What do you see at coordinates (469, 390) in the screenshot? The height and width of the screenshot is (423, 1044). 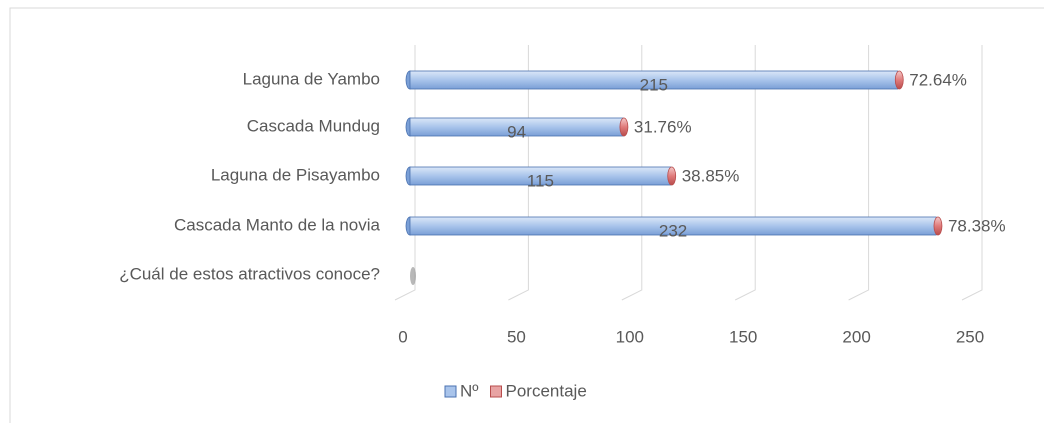 I see `legend-label: Nº` at bounding box center [469, 390].